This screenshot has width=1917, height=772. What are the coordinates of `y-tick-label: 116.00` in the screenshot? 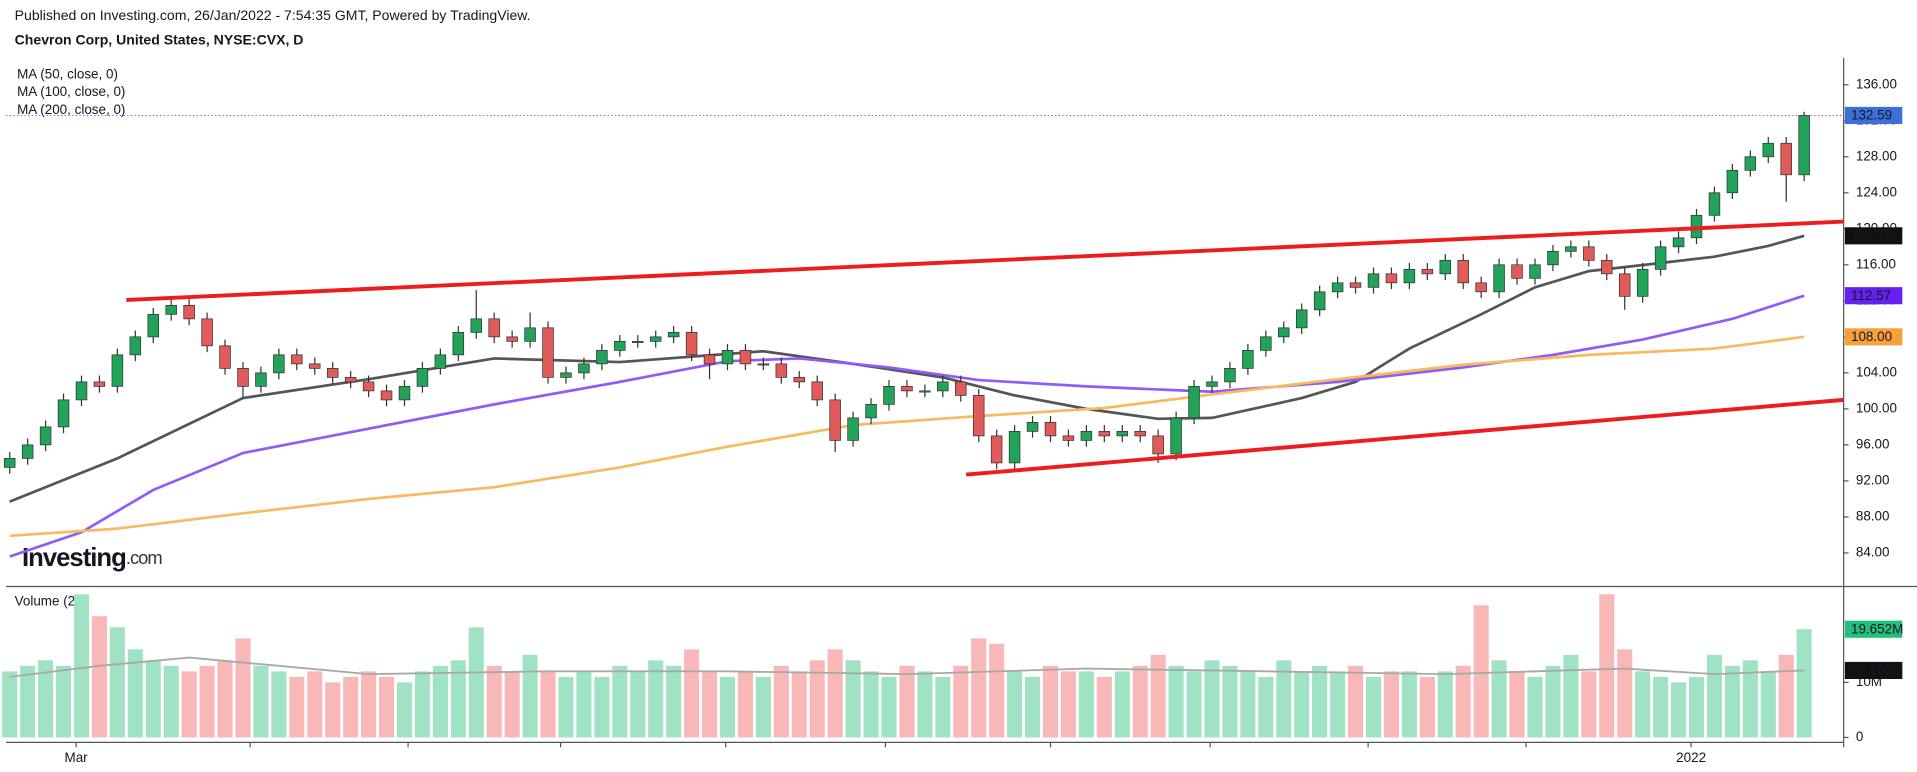 It's located at (1876, 263).